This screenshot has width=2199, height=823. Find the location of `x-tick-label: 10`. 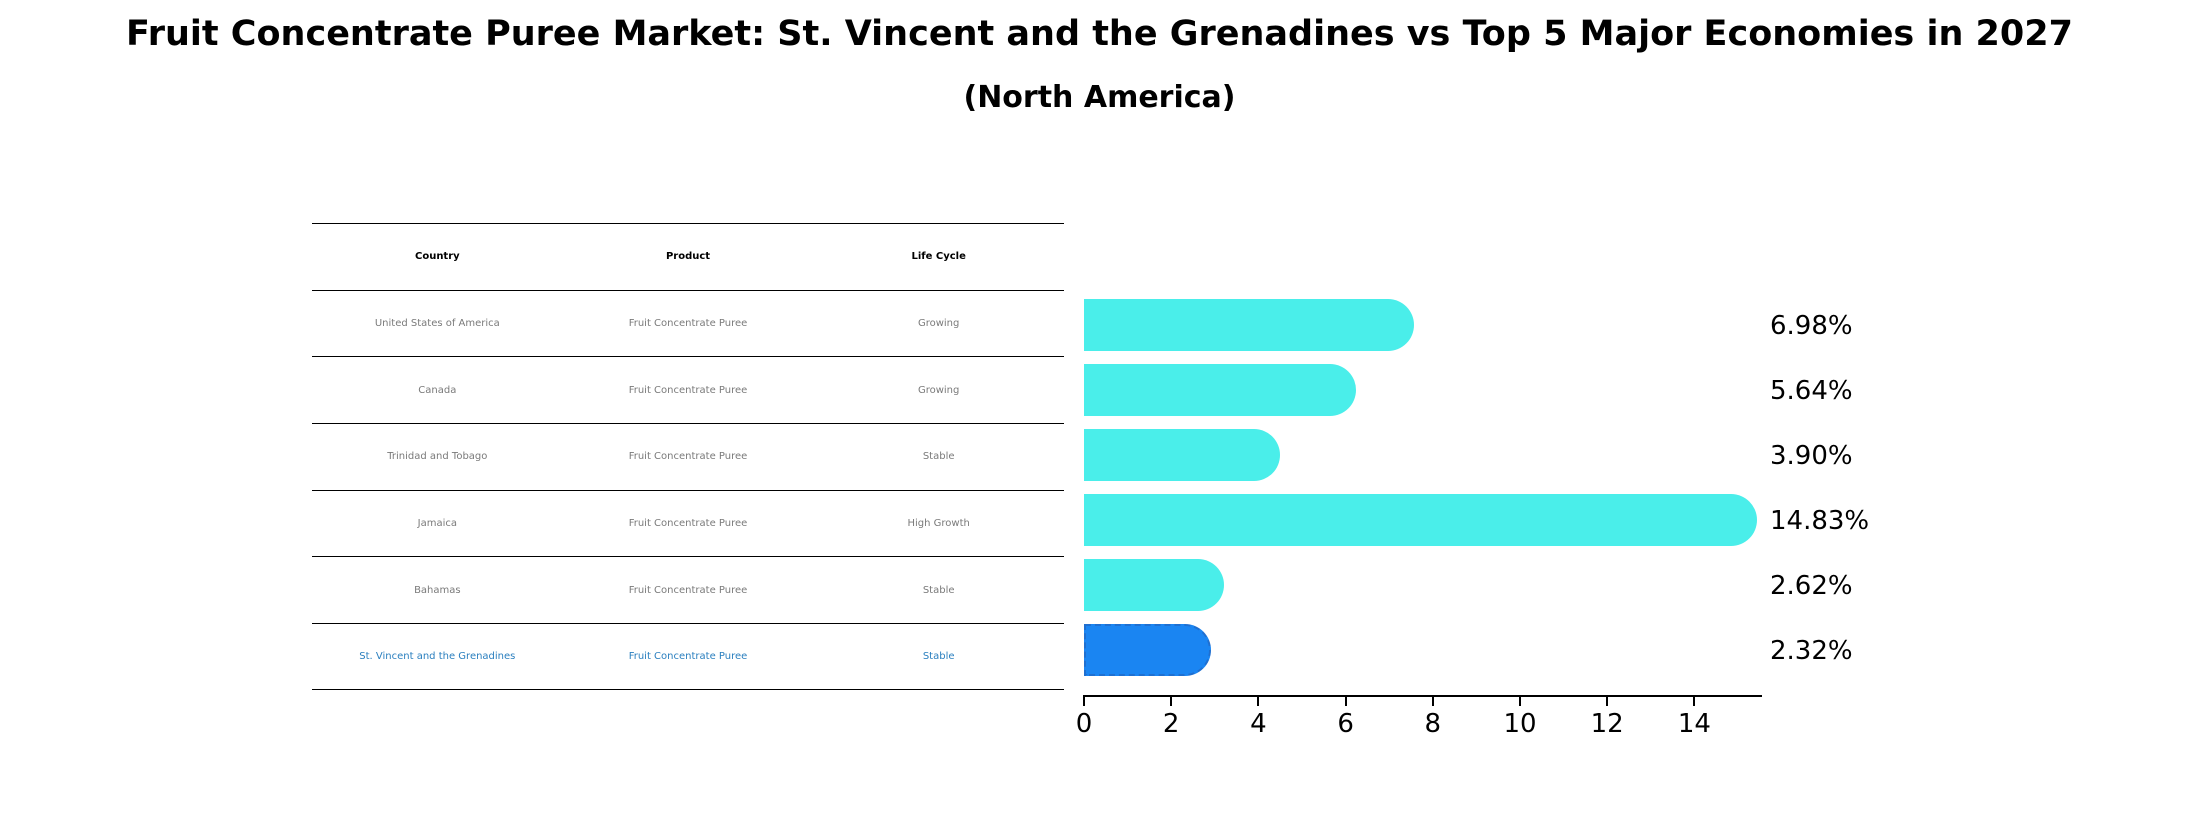

x-tick-label: 10 is located at coordinates (1520, 724).